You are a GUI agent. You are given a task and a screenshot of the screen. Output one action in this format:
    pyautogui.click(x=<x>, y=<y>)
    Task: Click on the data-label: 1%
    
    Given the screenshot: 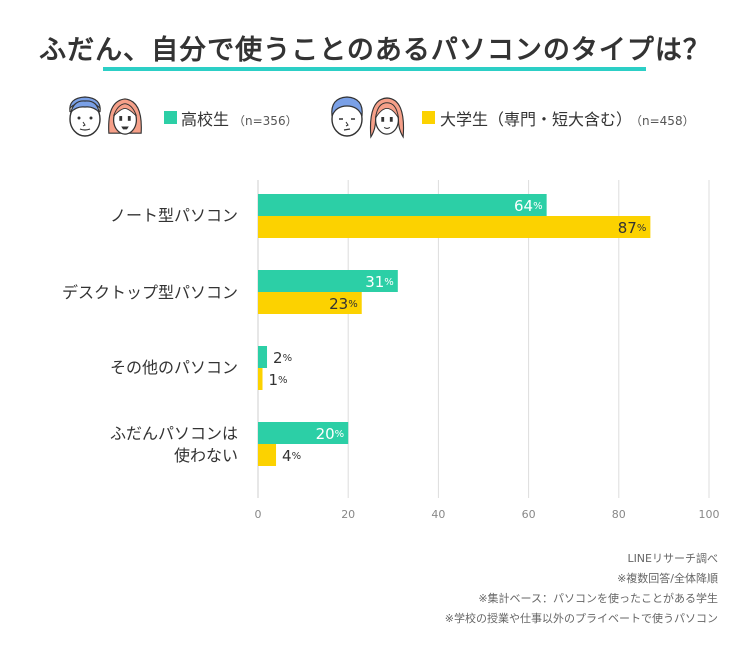 What is the action you would take?
    pyautogui.click(x=278, y=380)
    